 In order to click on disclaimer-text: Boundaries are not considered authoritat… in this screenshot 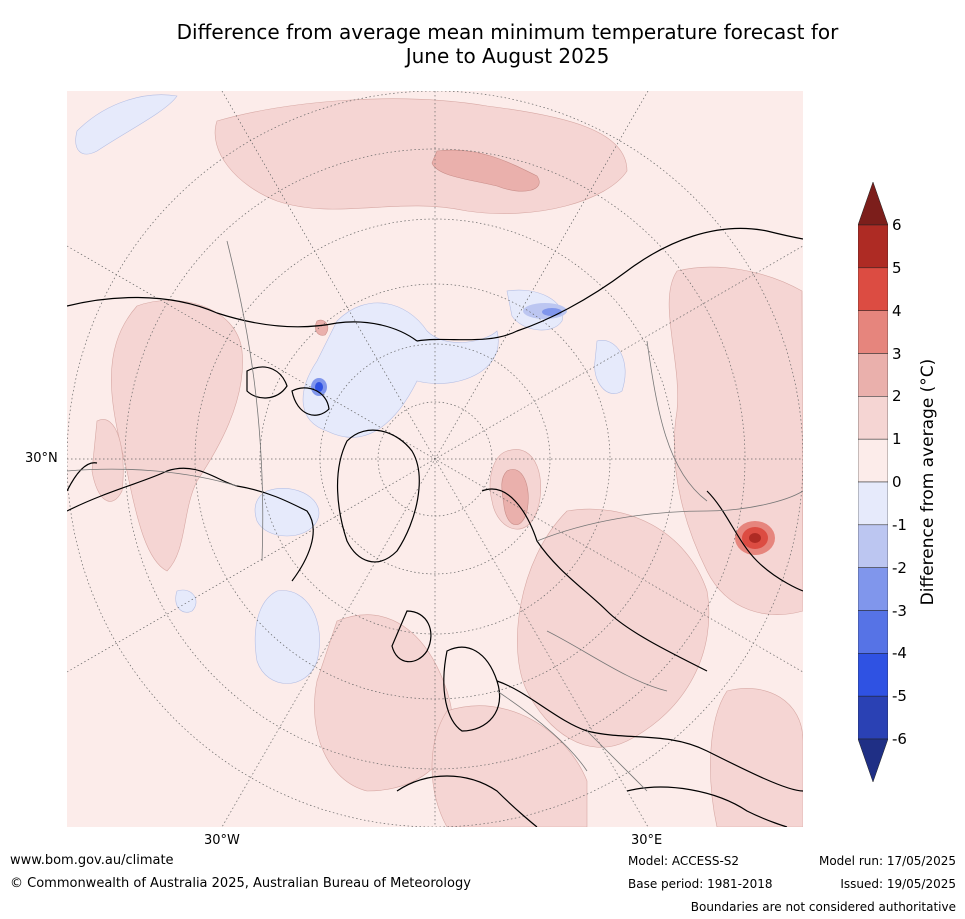, I will do `click(823, 907)`.